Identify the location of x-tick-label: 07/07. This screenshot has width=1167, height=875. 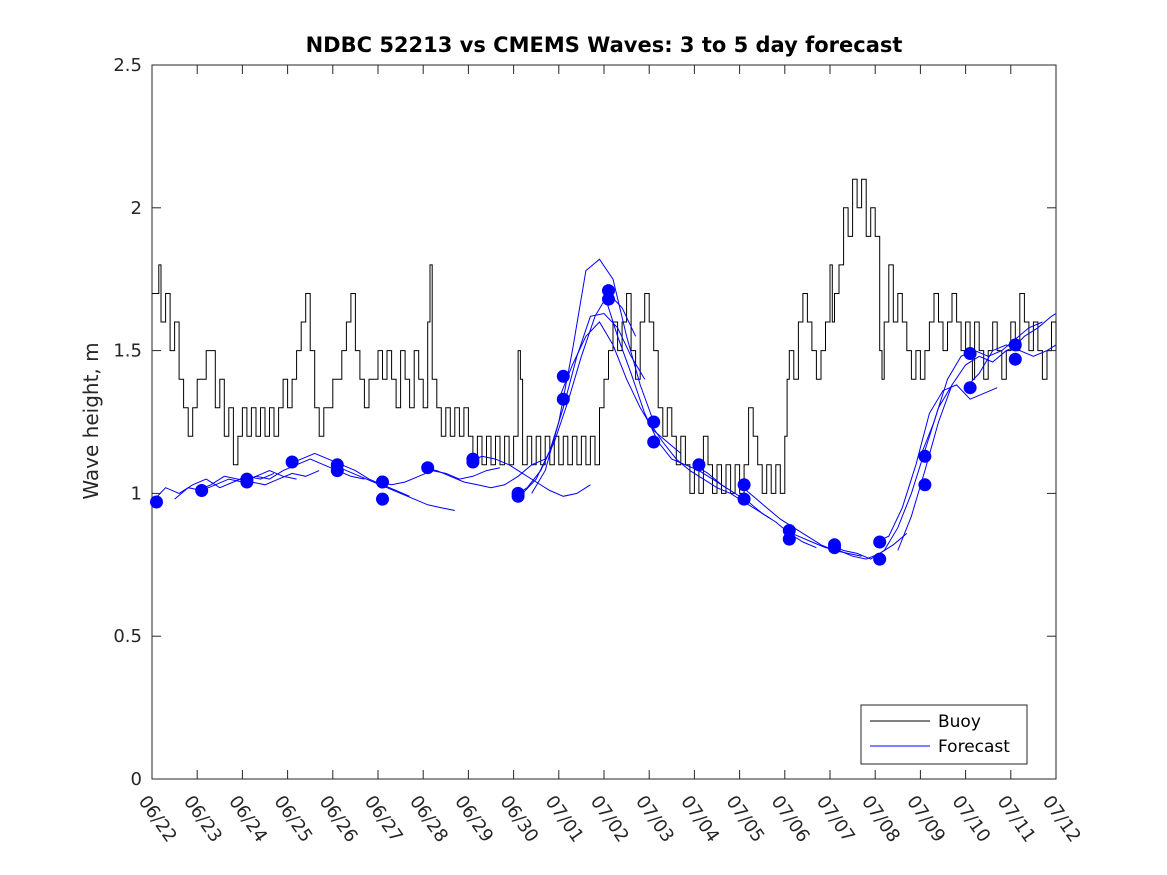
(835, 819).